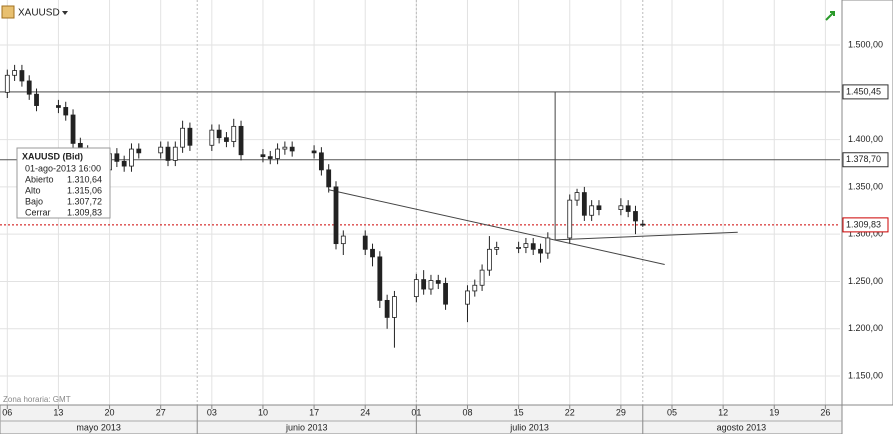 The height and width of the screenshot is (434, 893). What do you see at coordinates (865, 281) in the screenshot?
I see `y-tick-label: 1.250,00` at bounding box center [865, 281].